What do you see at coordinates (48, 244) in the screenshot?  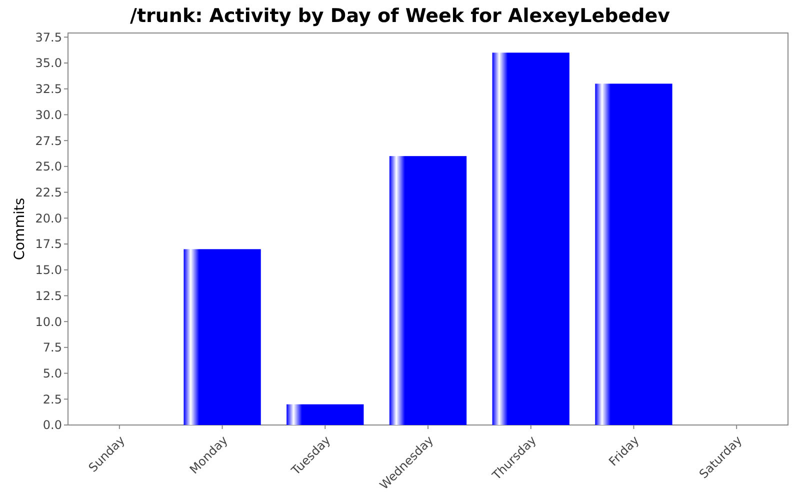 I see `y-tick-label: 17.5` at bounding box center [48, 244].